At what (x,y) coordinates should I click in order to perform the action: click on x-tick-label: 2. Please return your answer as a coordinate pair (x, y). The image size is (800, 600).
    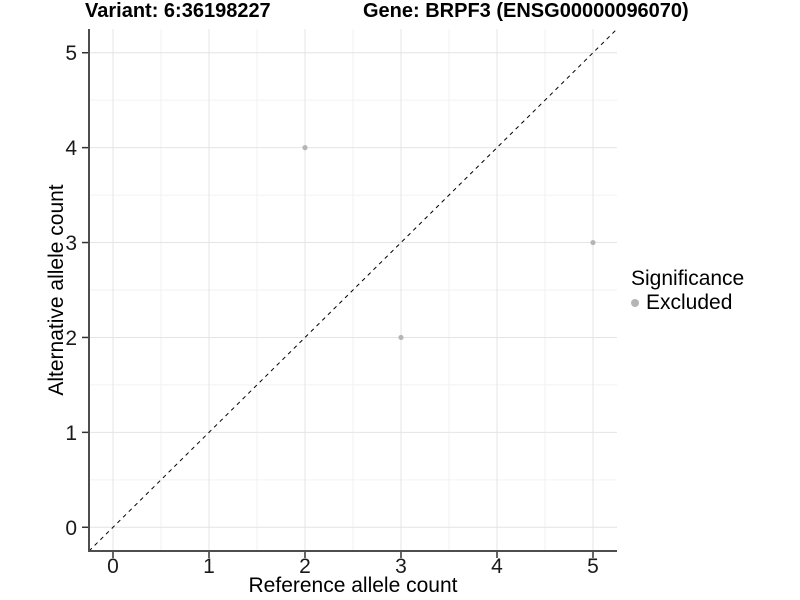
    Looking at the image, I should click on (305, 566).